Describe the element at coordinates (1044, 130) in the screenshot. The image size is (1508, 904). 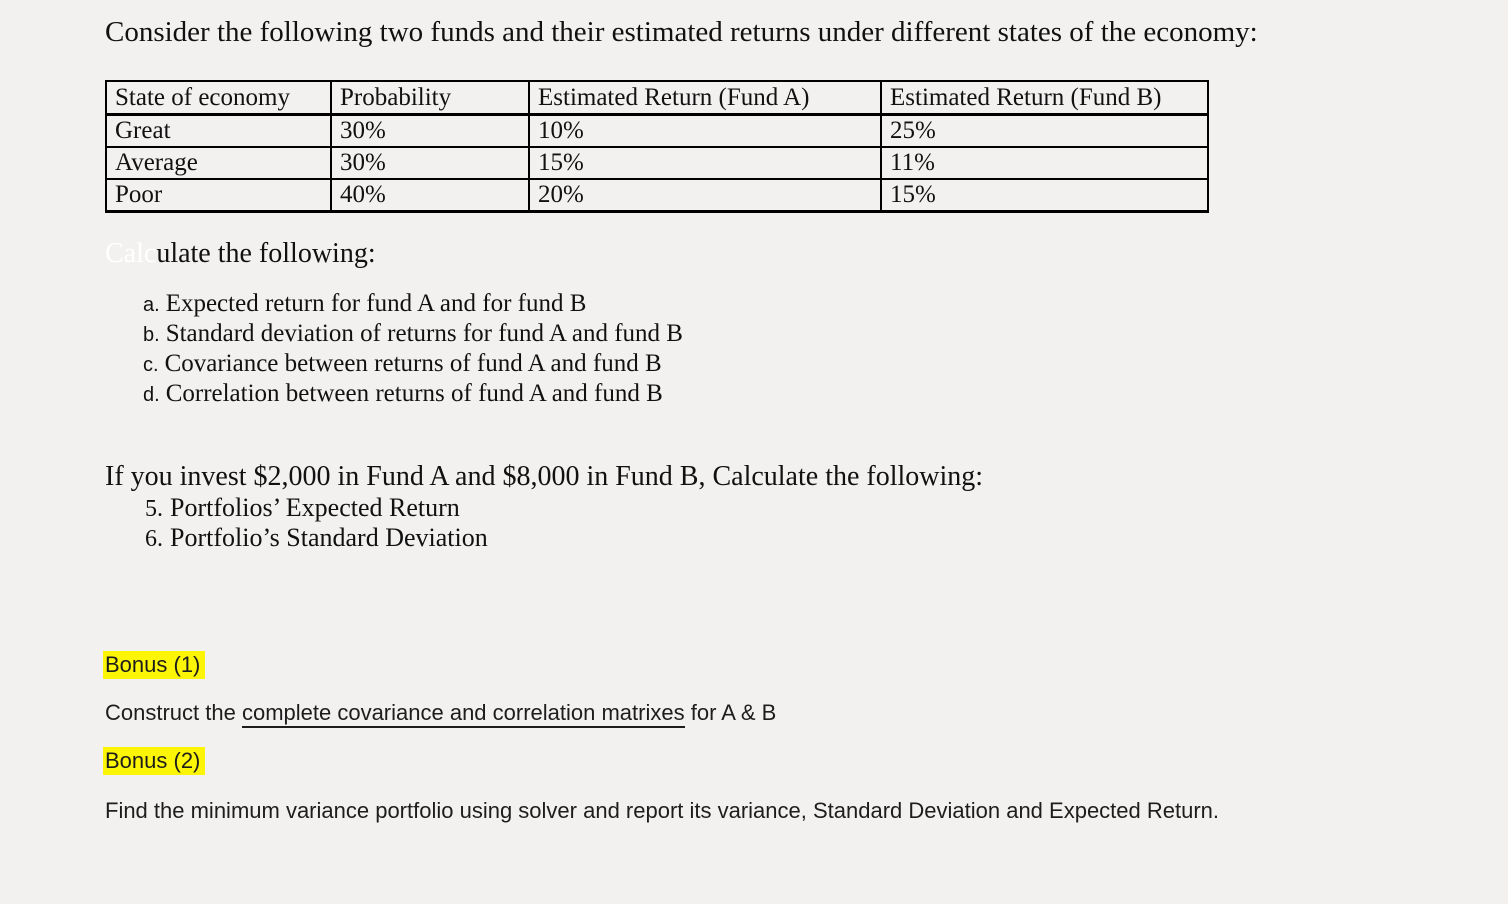
I see `table-cell: 25%` at that location.